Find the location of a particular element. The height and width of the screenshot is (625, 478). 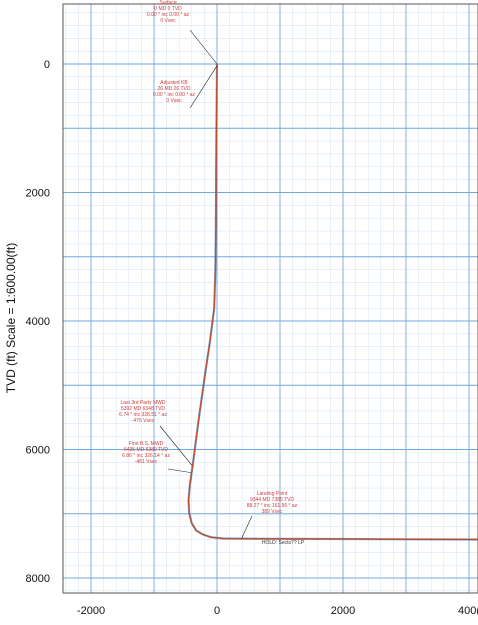

y-tick-label: 6000 is located at coordinates (38, 451).